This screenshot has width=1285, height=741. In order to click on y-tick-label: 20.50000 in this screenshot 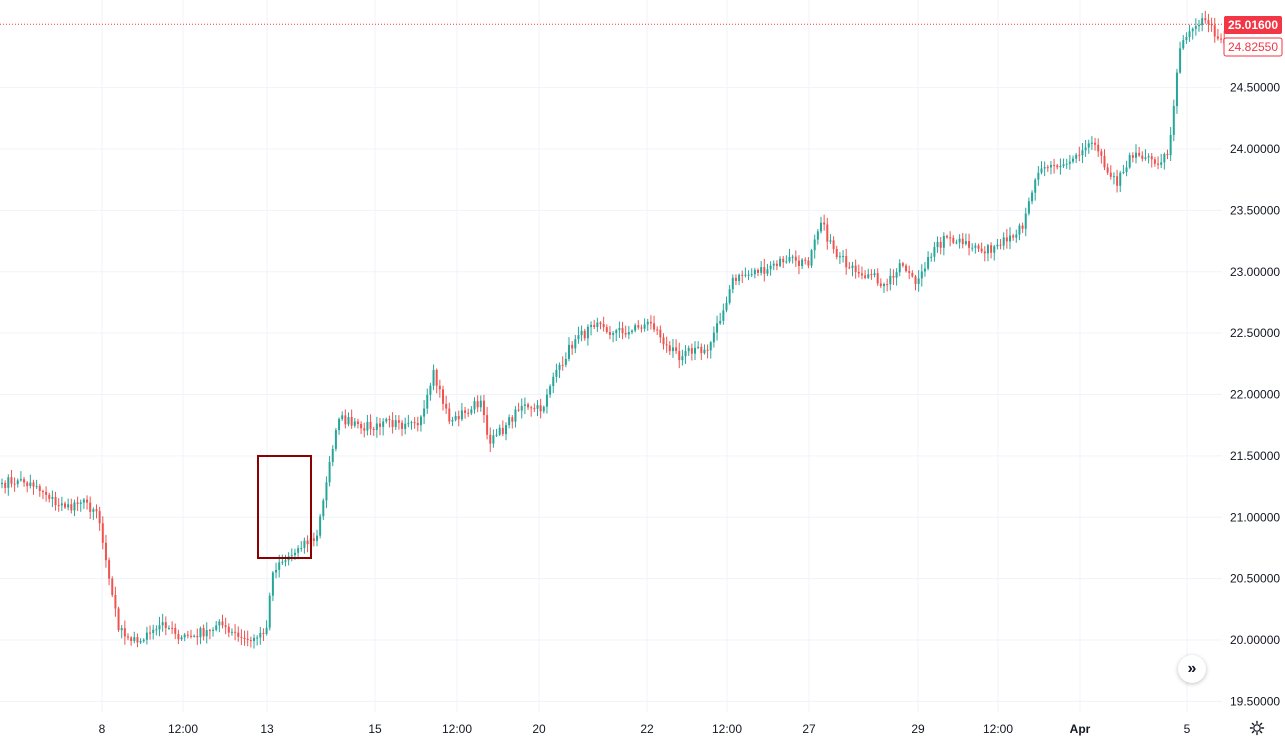, I will do `click(1255, 579)`.